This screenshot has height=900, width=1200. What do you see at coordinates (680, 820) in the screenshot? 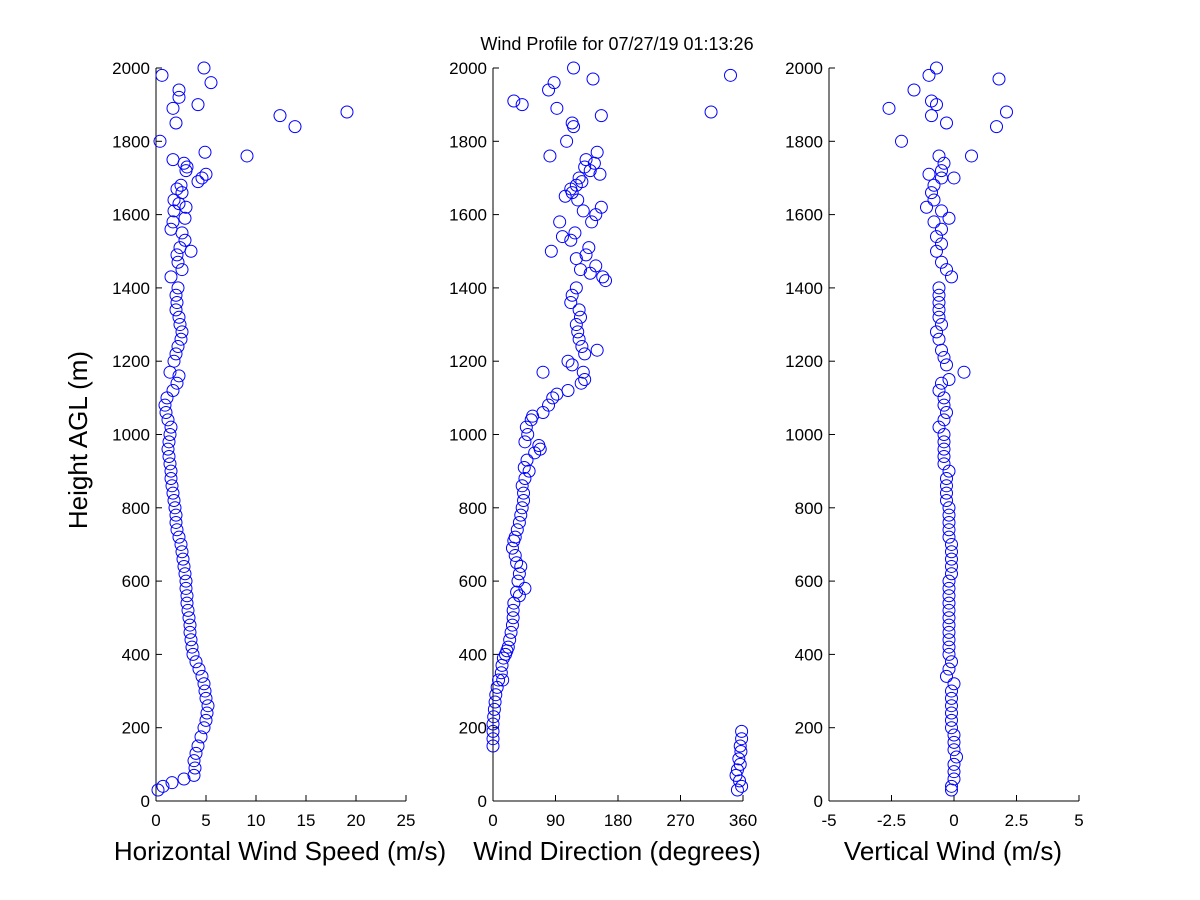
I see `x-tick-label: 270` at bounding box center [680, 820].